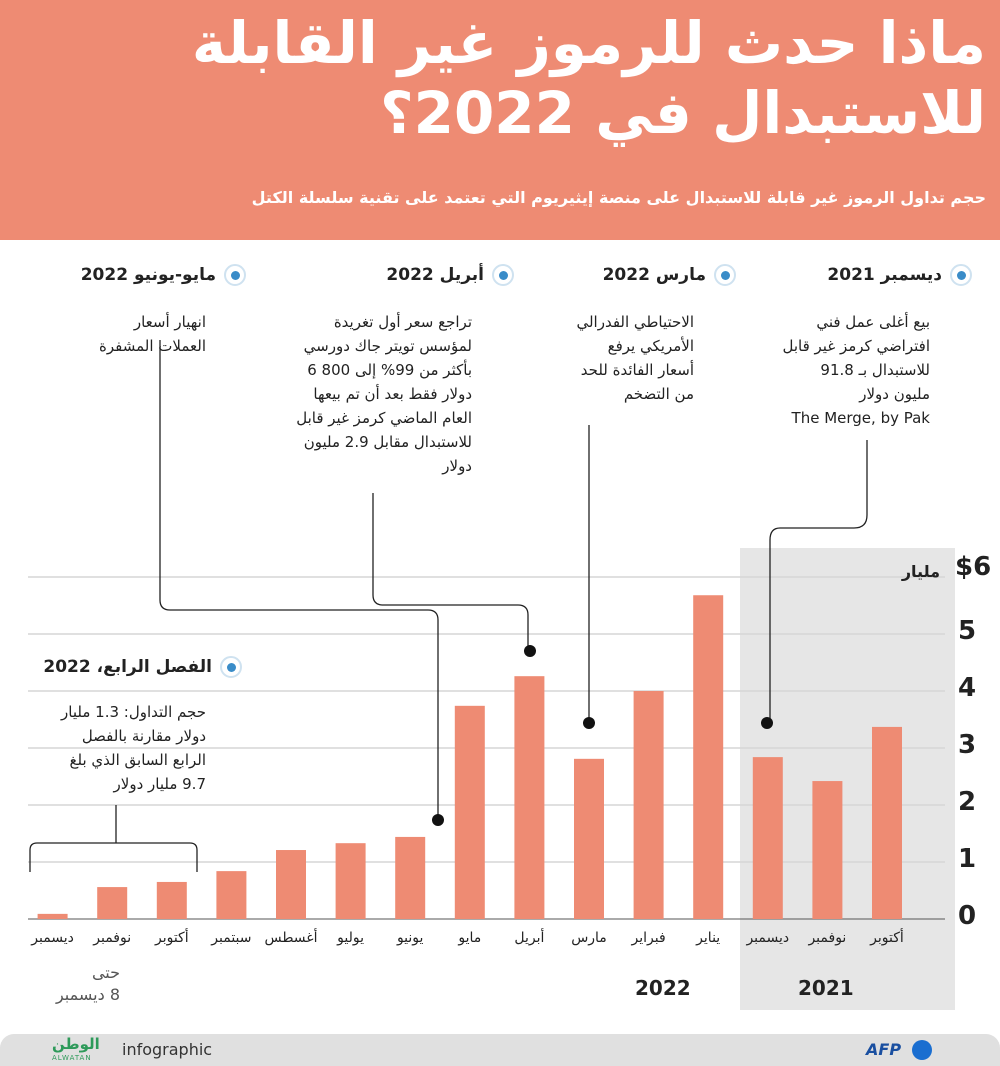 This screenshot has width=1000, height=1066. I want to click on annotation-title: مارس 2022, so click(669, 275).